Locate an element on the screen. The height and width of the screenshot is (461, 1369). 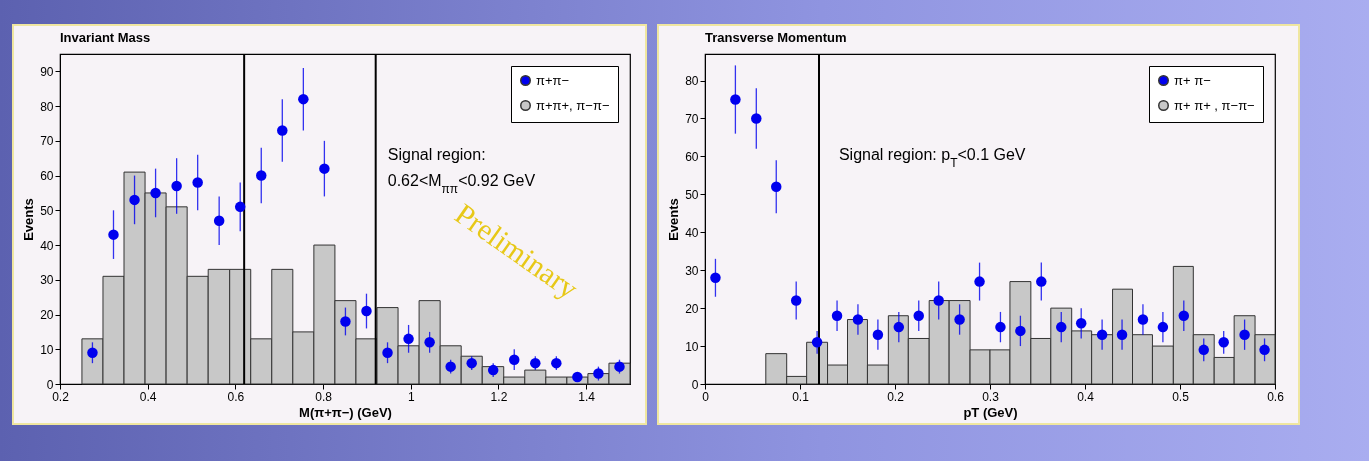
legend-label: π+ π+ , π−π− is located at coordinates (1214, 105).